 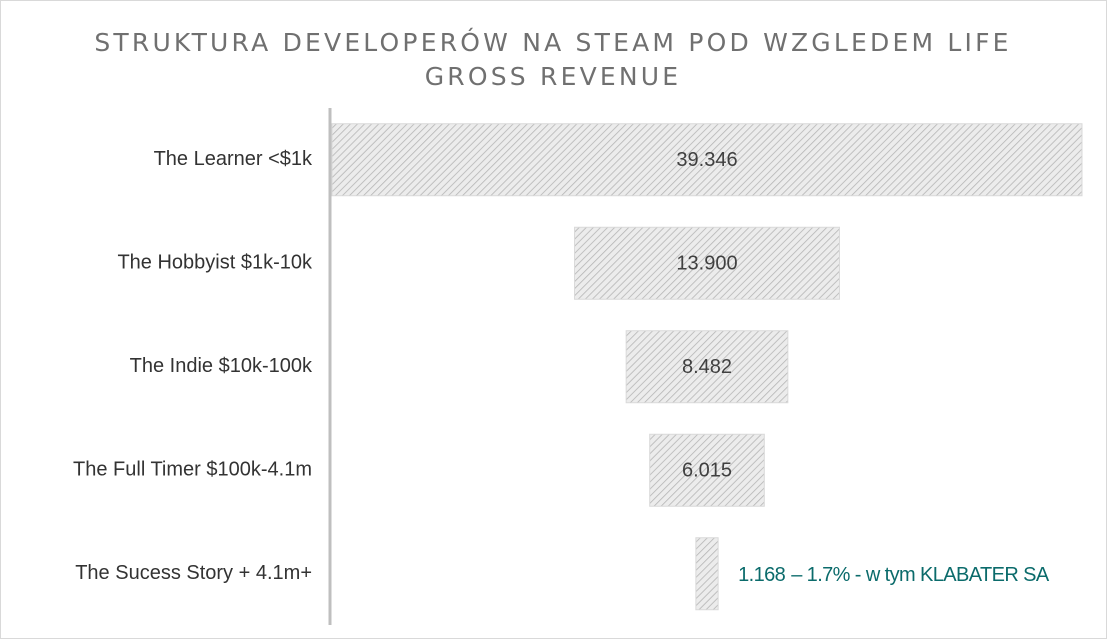 I want to click on category-label: The Indie $10k-100k, so click(x=221, y=366).